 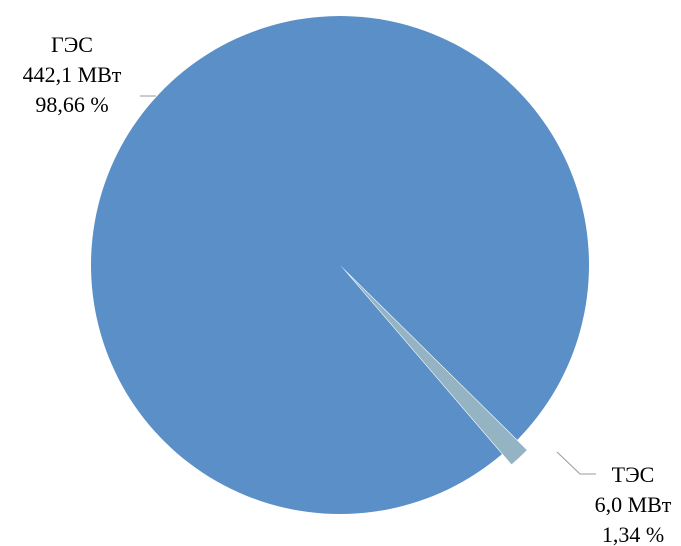 What do you see at coordinates (633, 474) in the screenshot?
I see `slice-label-tes-name: ТЭС` at bounding box center [633, 474].